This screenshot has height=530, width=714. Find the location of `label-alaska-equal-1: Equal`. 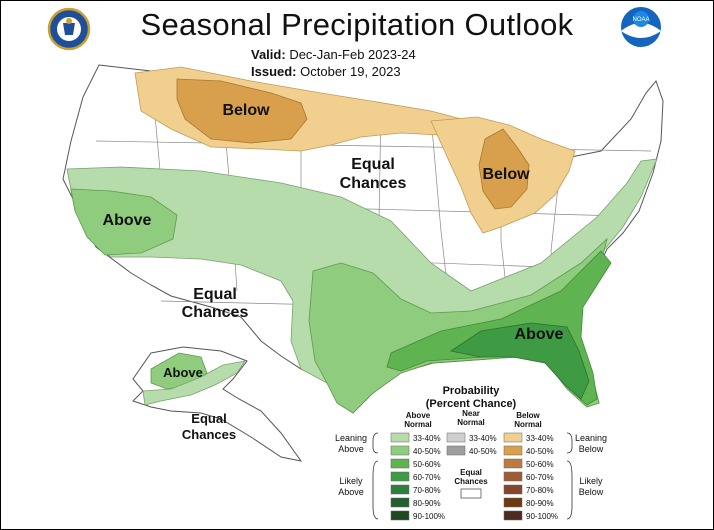

label-alaska-equal-1: Equal is located at coordinates (208, 418).